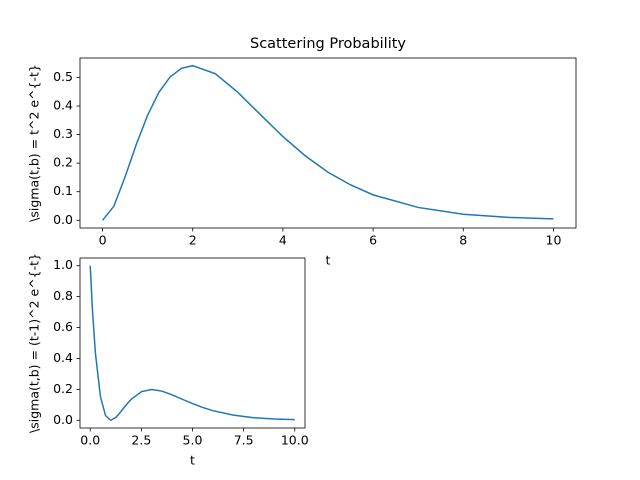 The image size is (640, 480). I want to click on data-line, so click(192, 343).